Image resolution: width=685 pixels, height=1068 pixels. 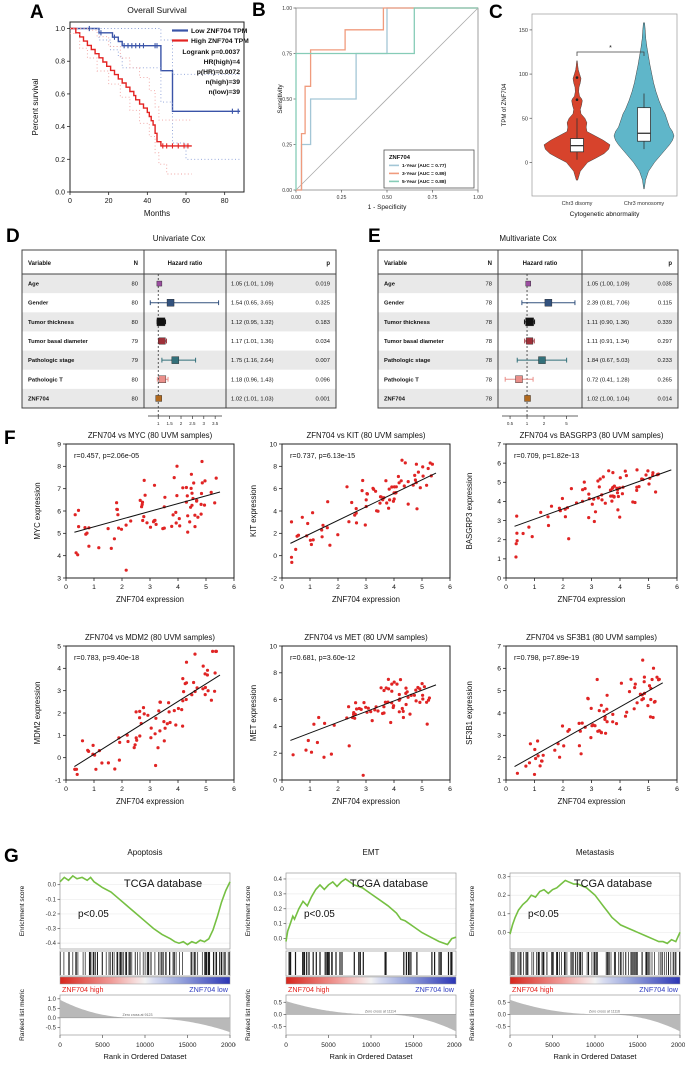 What do you see at coordinates (287, 191) in the screenshot?
I see `y-tick-label: 0.00` at bounding box center [287, 191].